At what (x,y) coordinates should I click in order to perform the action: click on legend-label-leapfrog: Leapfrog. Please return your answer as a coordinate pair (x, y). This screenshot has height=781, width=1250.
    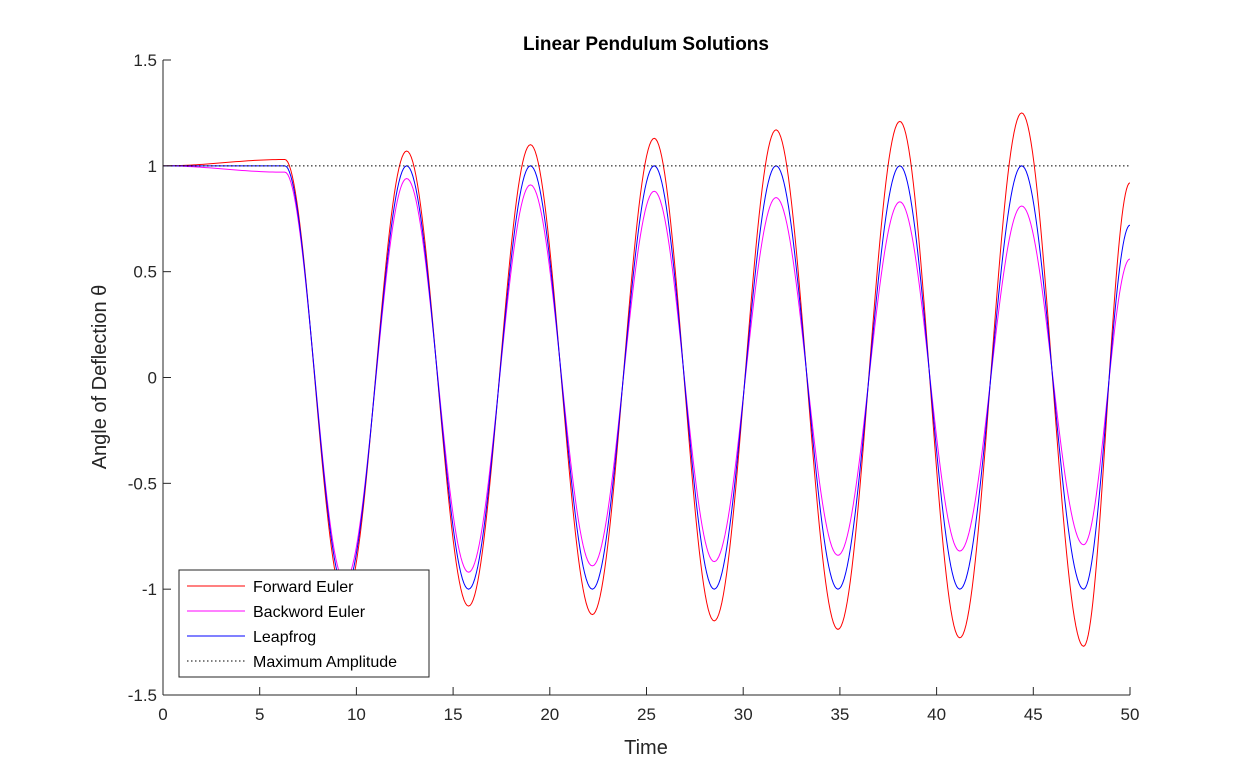
    Looking at the image, I should click on (284, 637).